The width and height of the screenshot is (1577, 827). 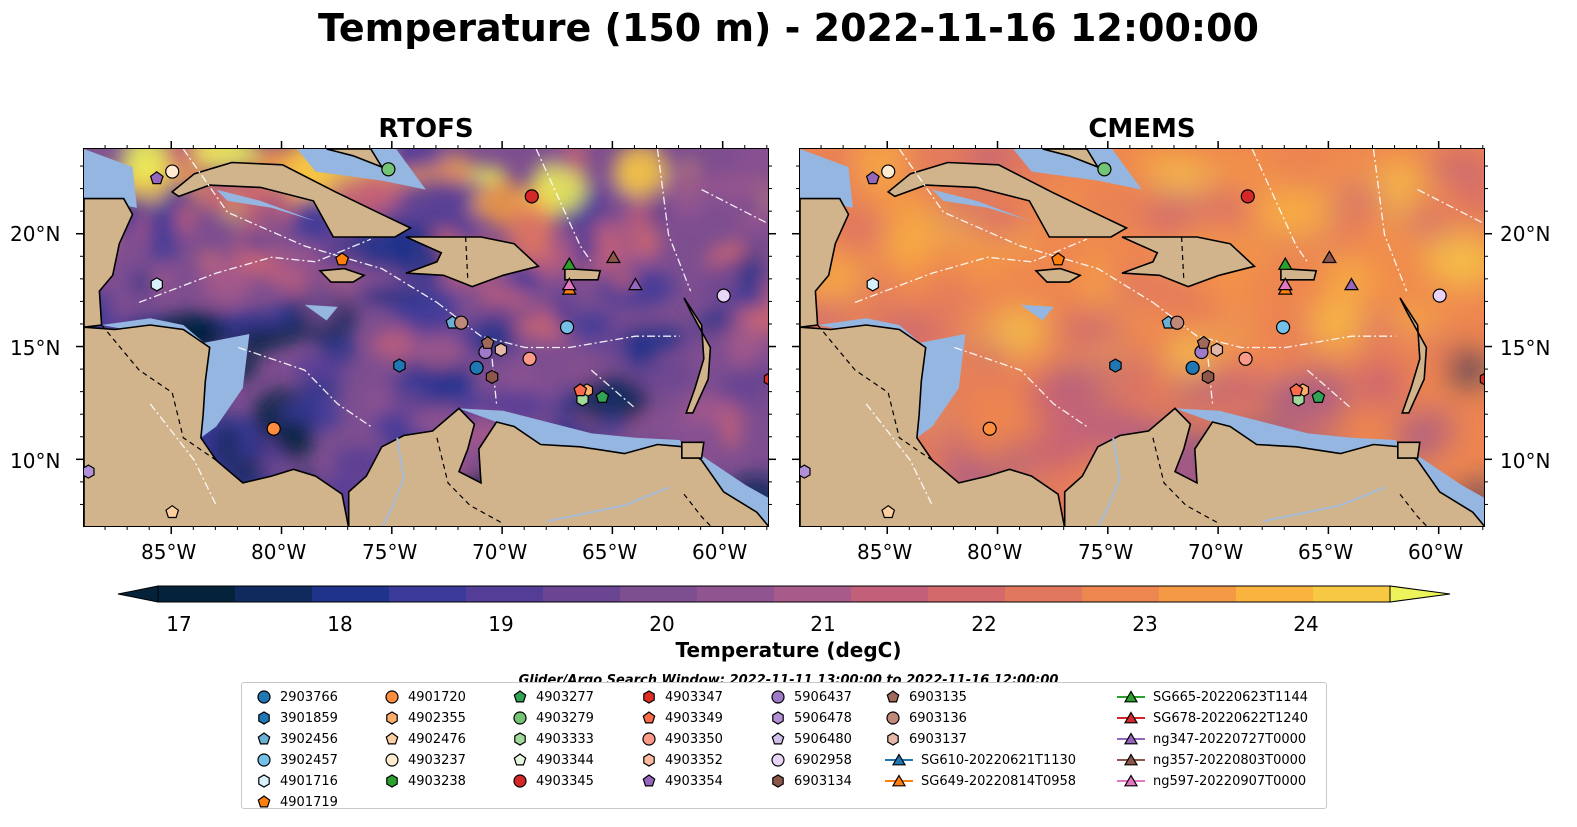 What do you see at coordinates (309, 781) in the screenshot?
I see `legend-item-label: 4901716` at bounding box center [309, 781].